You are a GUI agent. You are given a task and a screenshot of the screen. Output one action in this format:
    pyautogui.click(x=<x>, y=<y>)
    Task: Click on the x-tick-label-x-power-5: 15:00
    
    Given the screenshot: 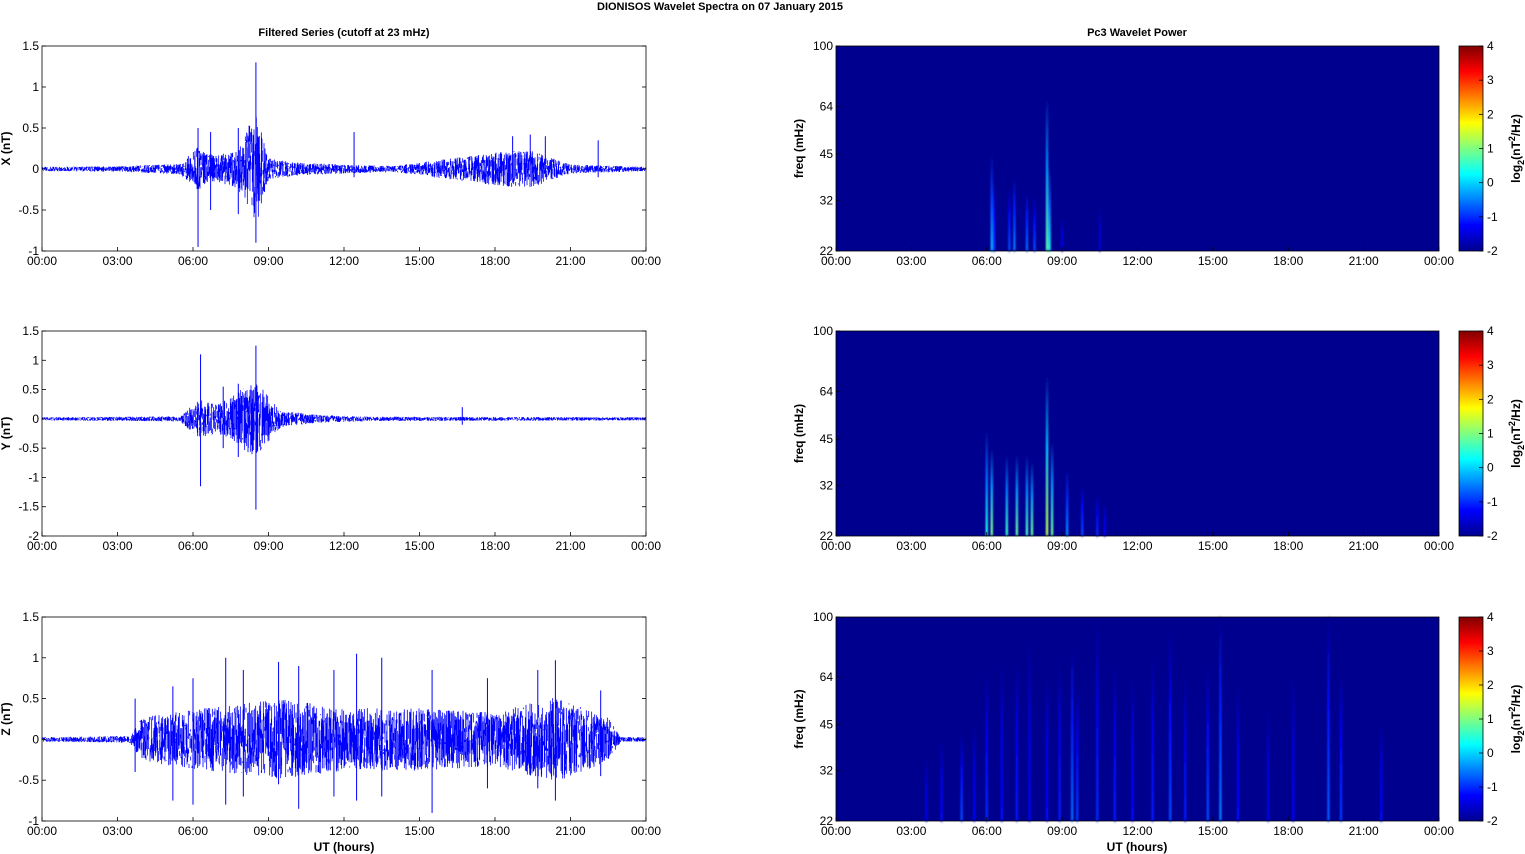 What is the action you would take?
    pyautogui.click(x=1213, y=261)
    